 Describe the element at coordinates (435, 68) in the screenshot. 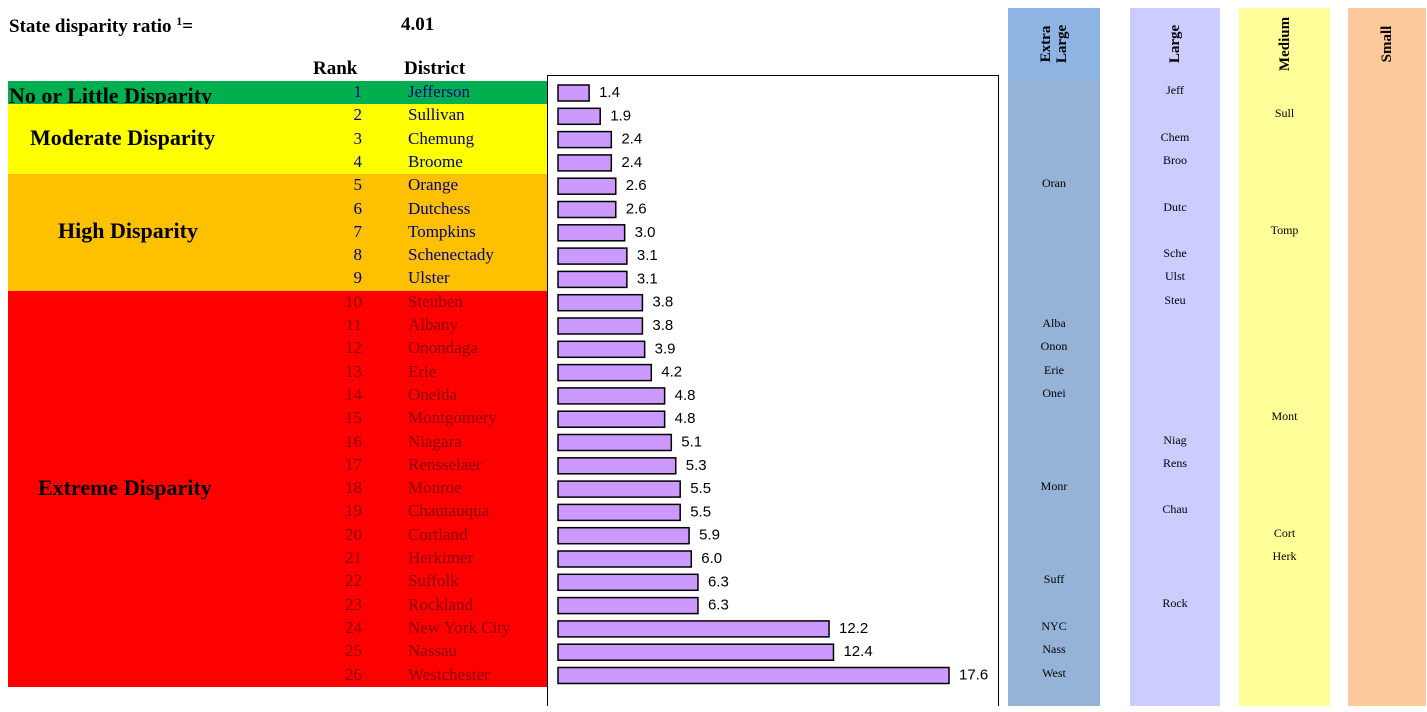

I see `district-header: District` at that location.